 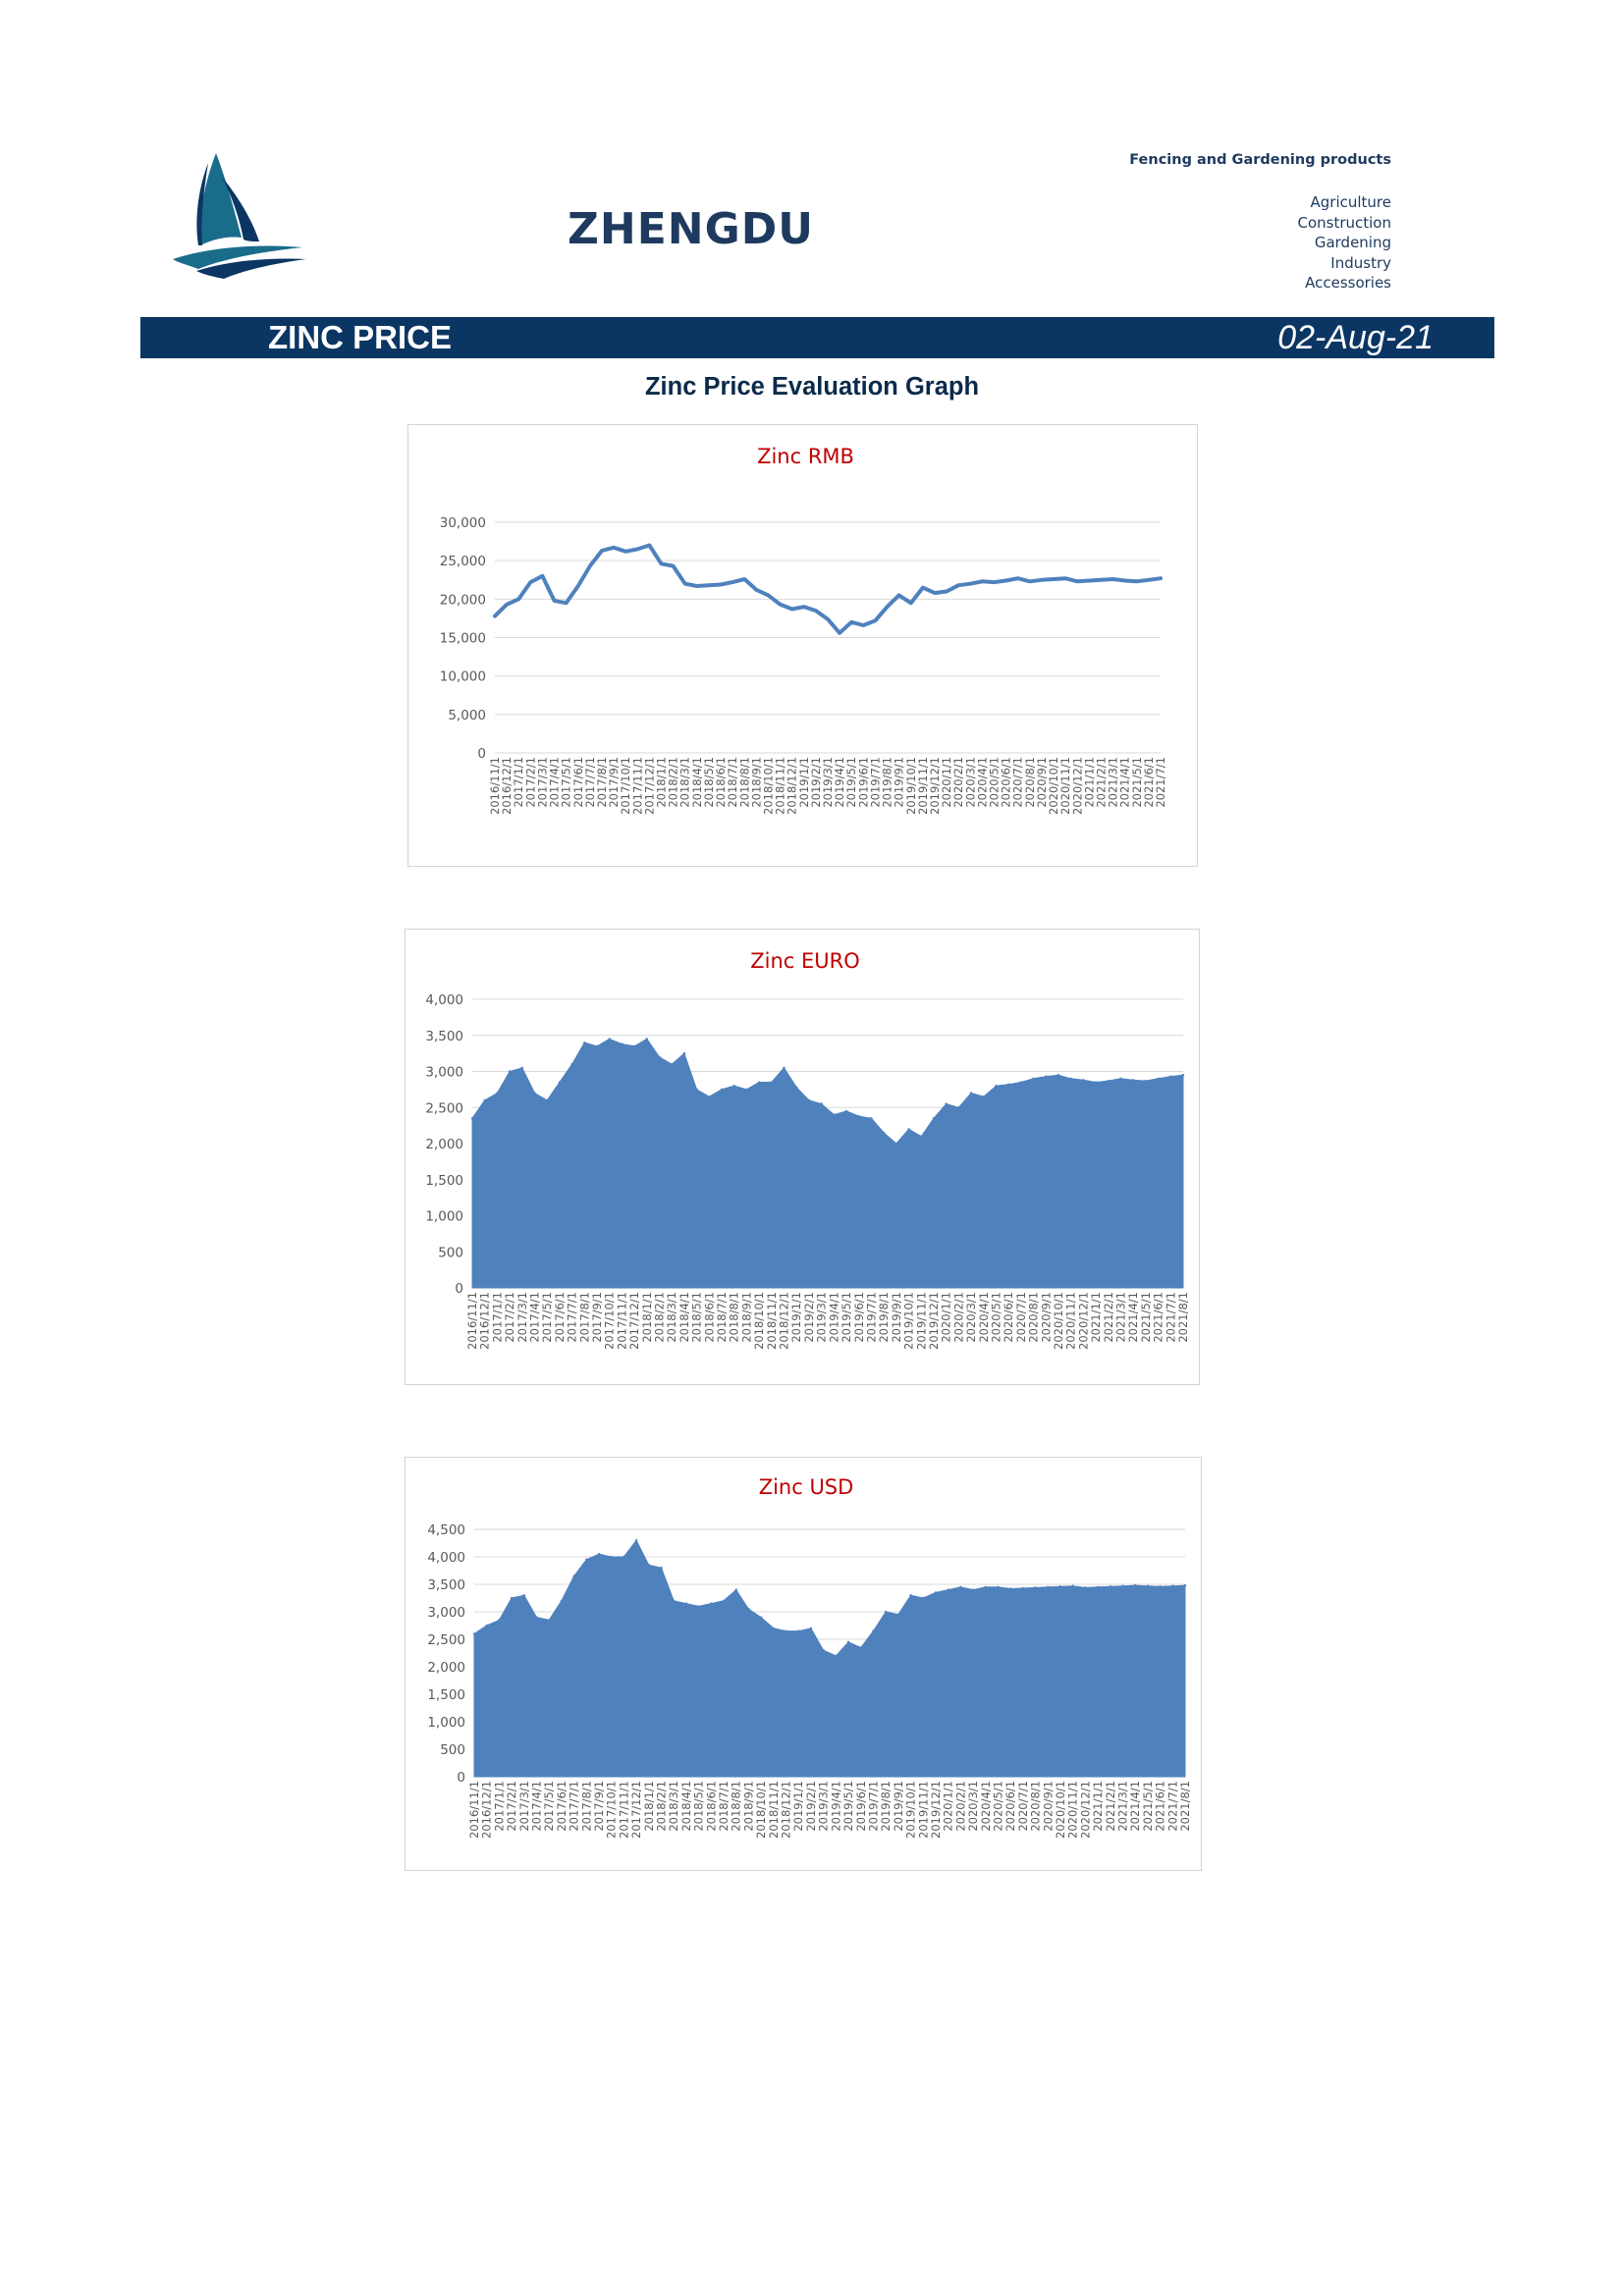 I want to click on x-tick-label: 2017/6/1, so click(x=561, y=1807).